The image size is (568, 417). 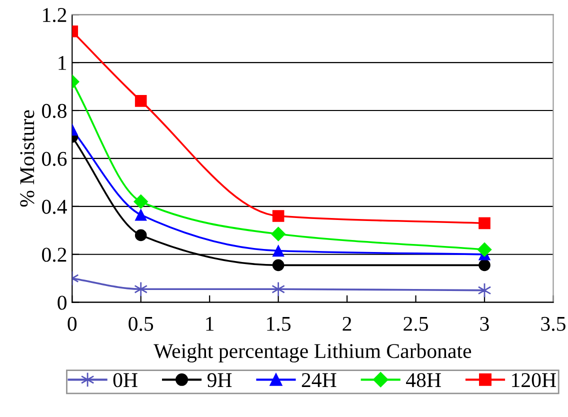 I want to click on y-tick-label: 0.6, so click(x=54, y=159).